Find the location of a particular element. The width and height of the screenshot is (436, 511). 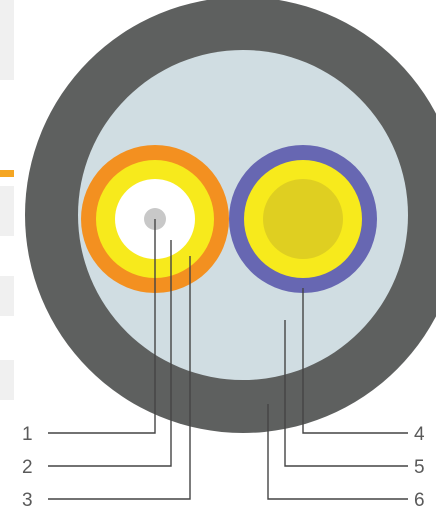

left-background-strips is located at coordinates (7, 200).